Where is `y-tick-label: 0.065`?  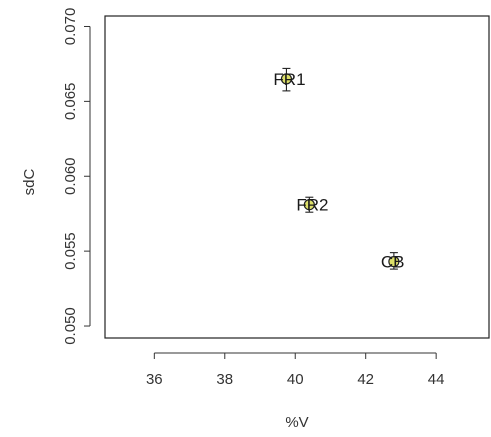 y-tick-label: 0.065 is located at coordinates (70, 102).